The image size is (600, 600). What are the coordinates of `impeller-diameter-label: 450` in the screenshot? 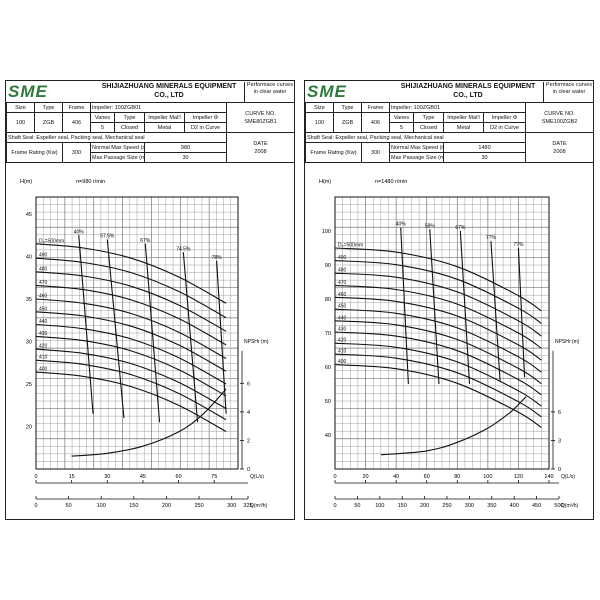 It's located at (342, 307).